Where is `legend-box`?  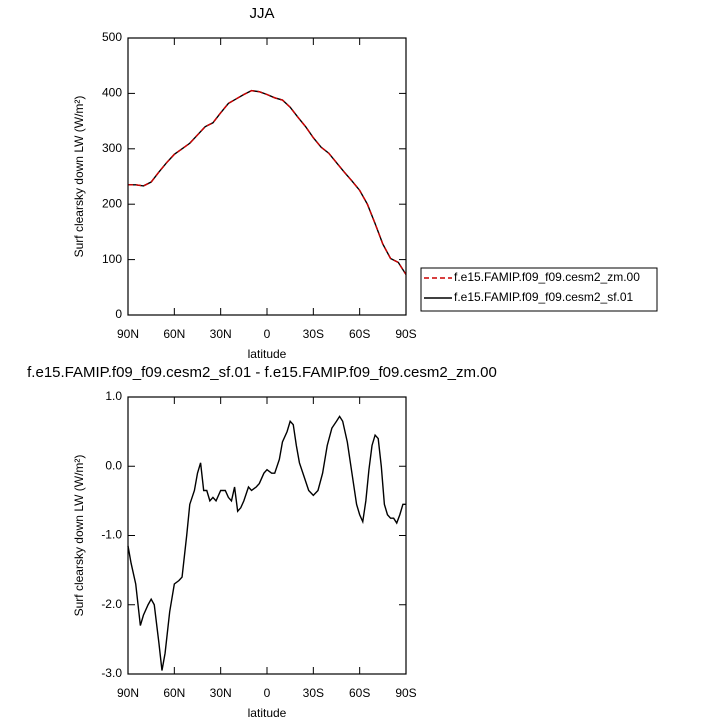 legend-box is located at coordinates (539, 289).